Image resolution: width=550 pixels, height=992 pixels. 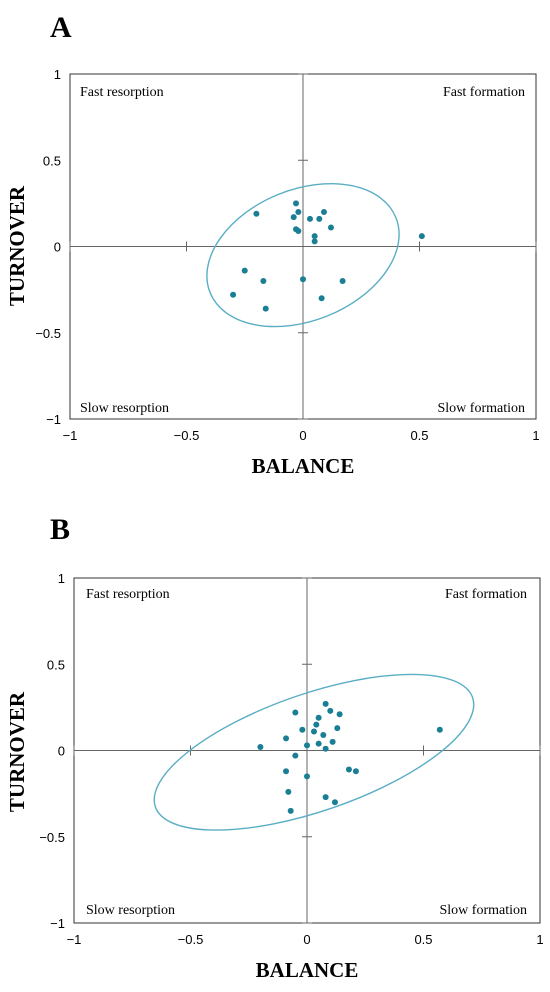 I want to click on panel-b-x-tick-label: −0.5, so click(x=191, y=939).